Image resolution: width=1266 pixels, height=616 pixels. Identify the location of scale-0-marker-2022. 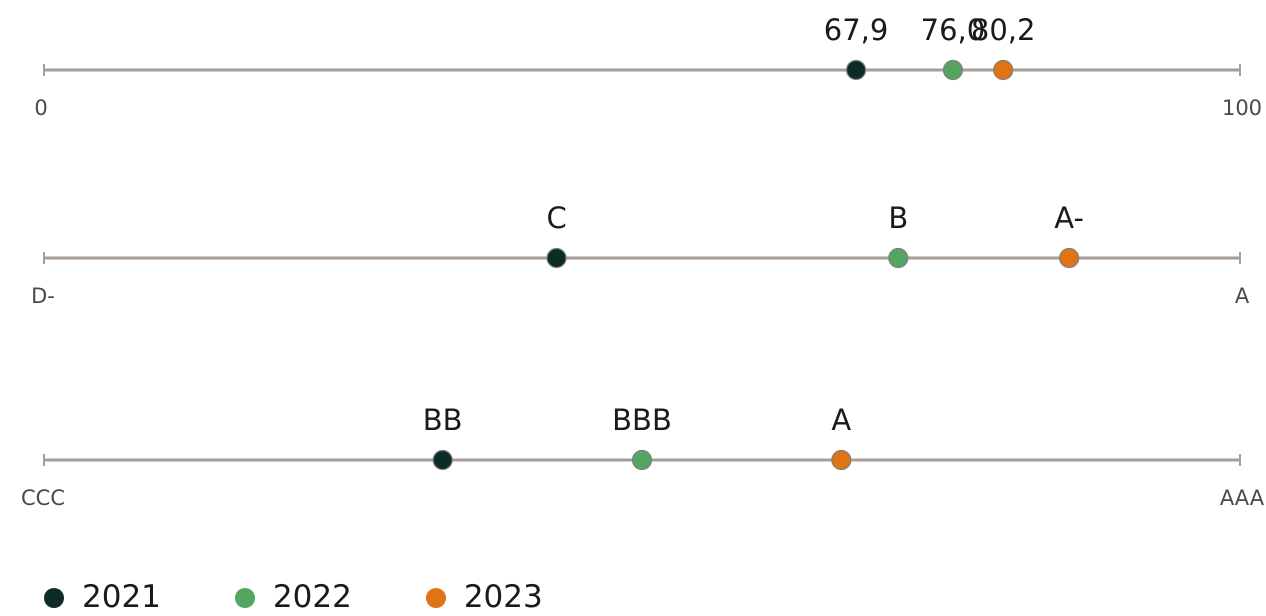
(953, 70).